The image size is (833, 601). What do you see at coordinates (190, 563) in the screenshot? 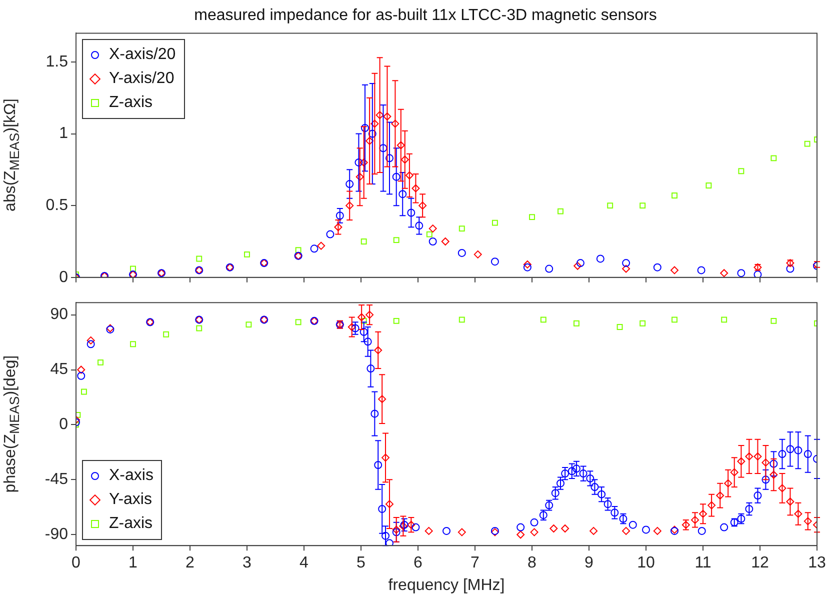
I see `x-tick-label: 2` at bounding box center [190, 563].